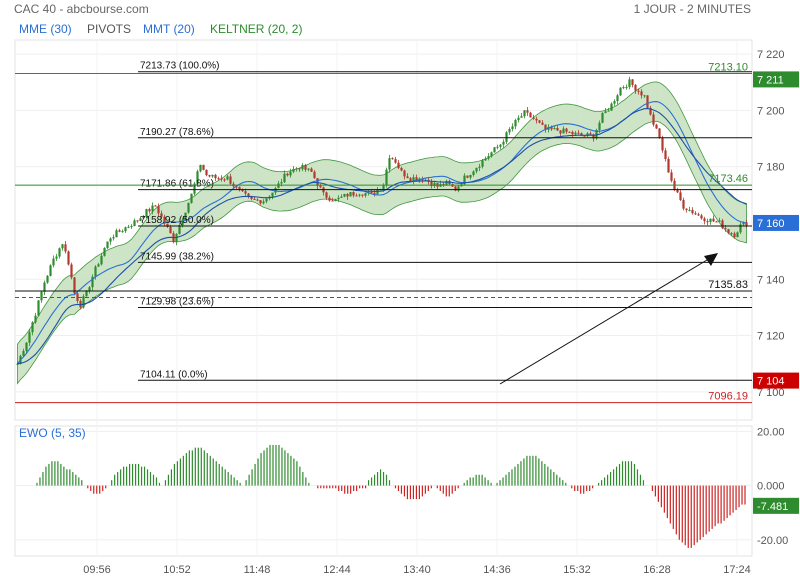 The width and height of the screenshot is (800, 580). What do you see at coordinates (711, 259) in the screenshot?
I see `trend-arrow-head` at bounding box center [711, 259].